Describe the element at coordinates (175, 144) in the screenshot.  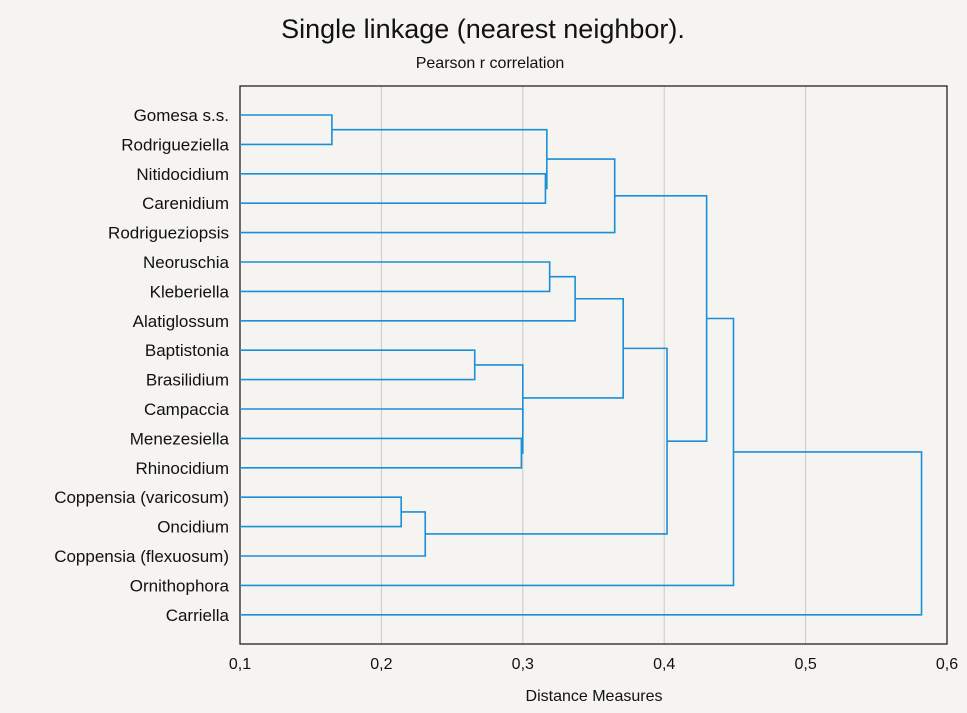
I see `leaf-label: Rodrigueziella` at that location.